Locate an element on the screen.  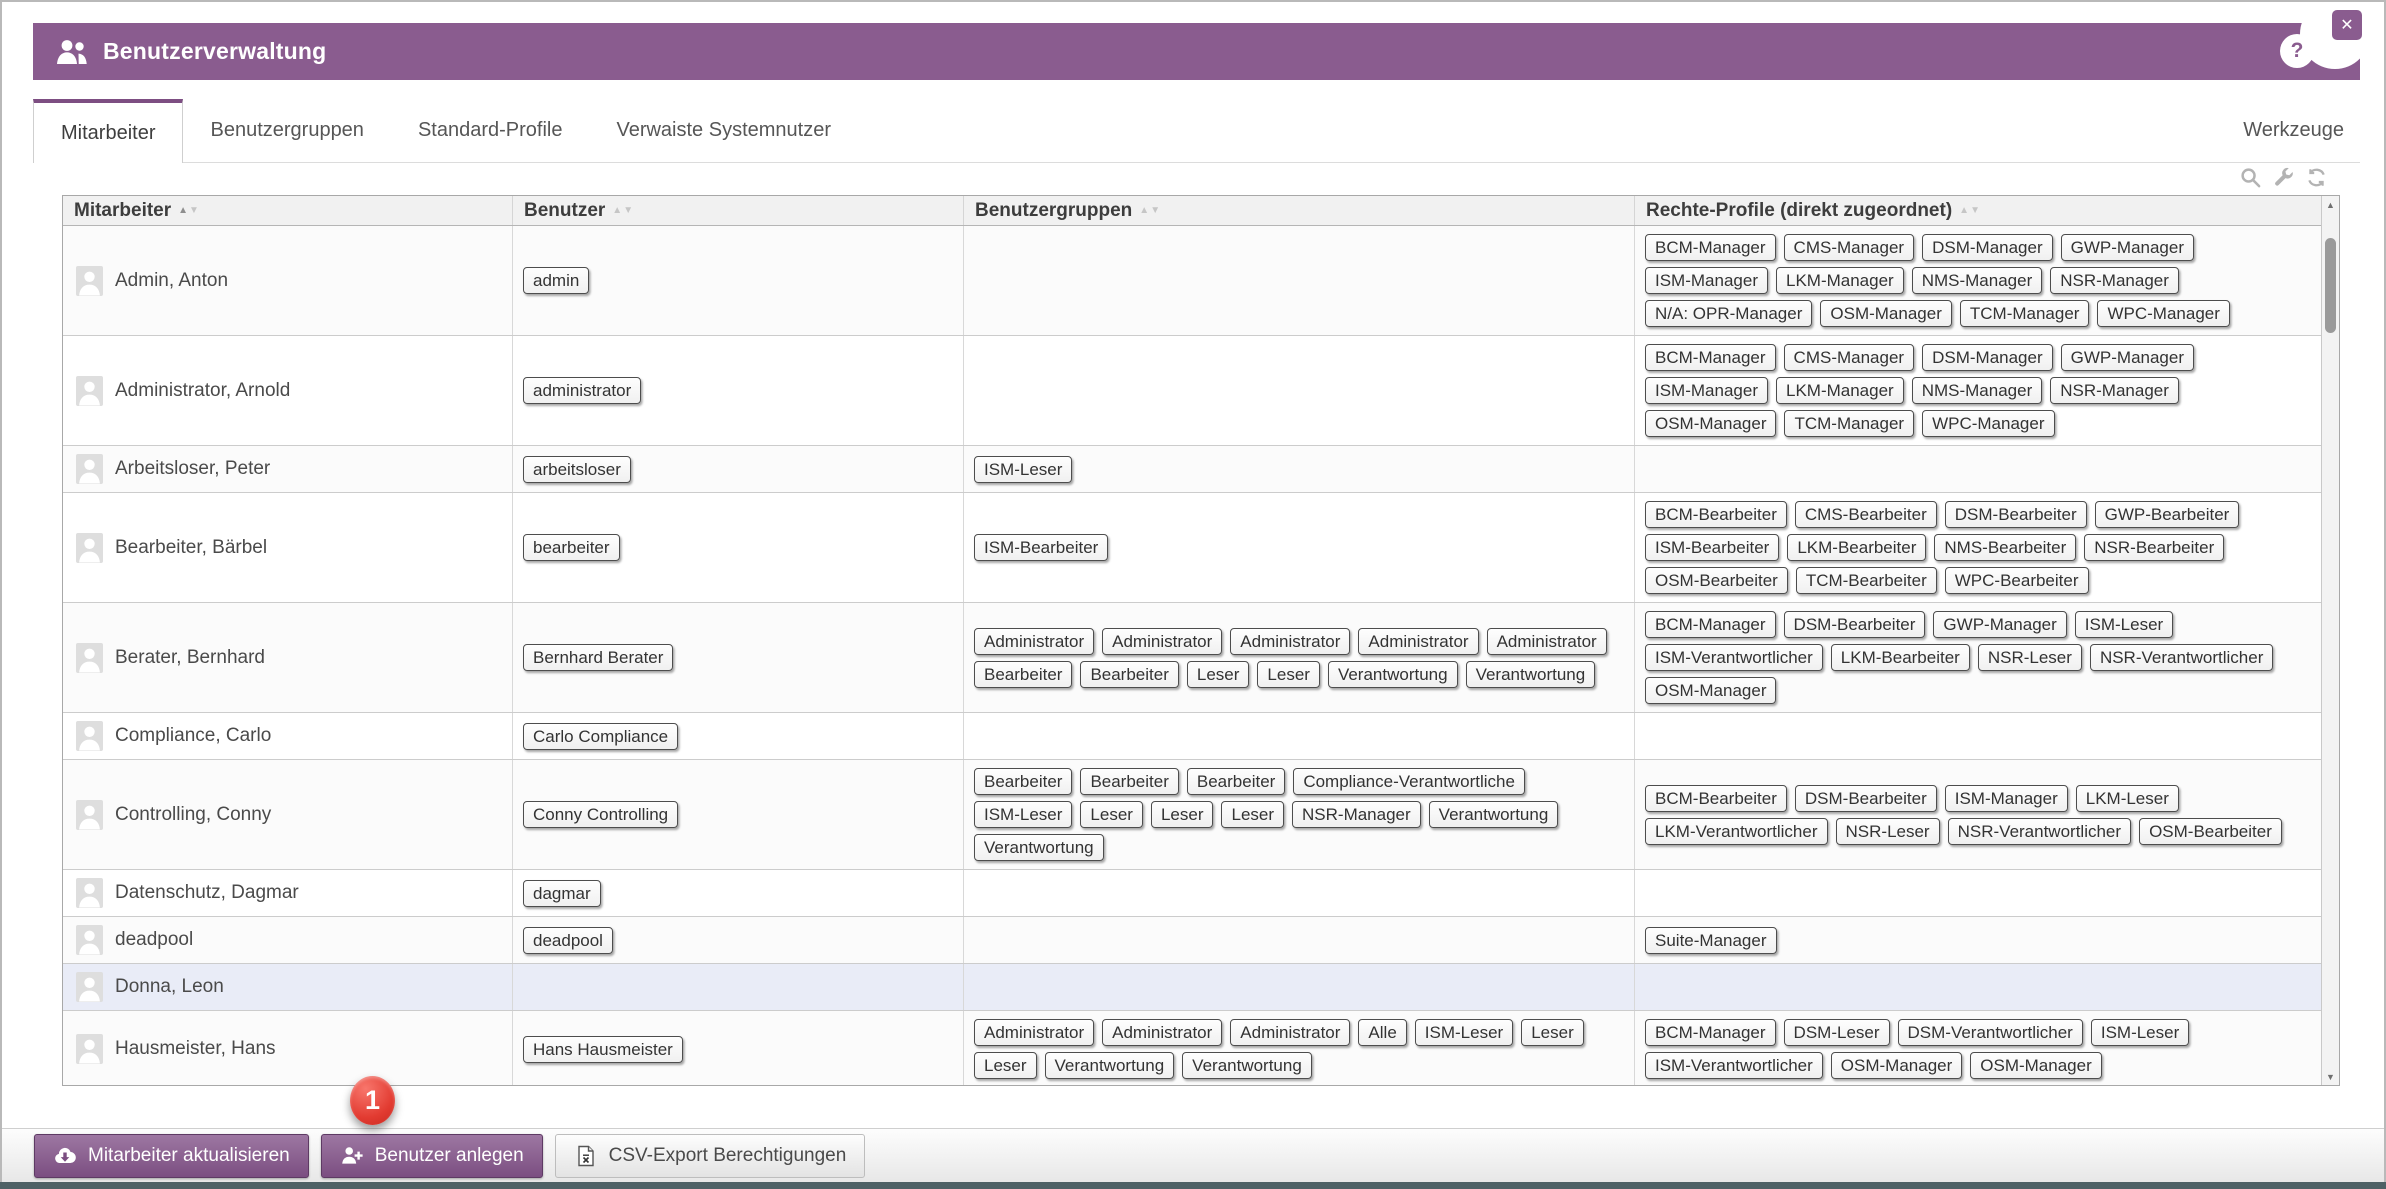
profile-chip: TCM-Manager is located at coordinates (1849, 423).